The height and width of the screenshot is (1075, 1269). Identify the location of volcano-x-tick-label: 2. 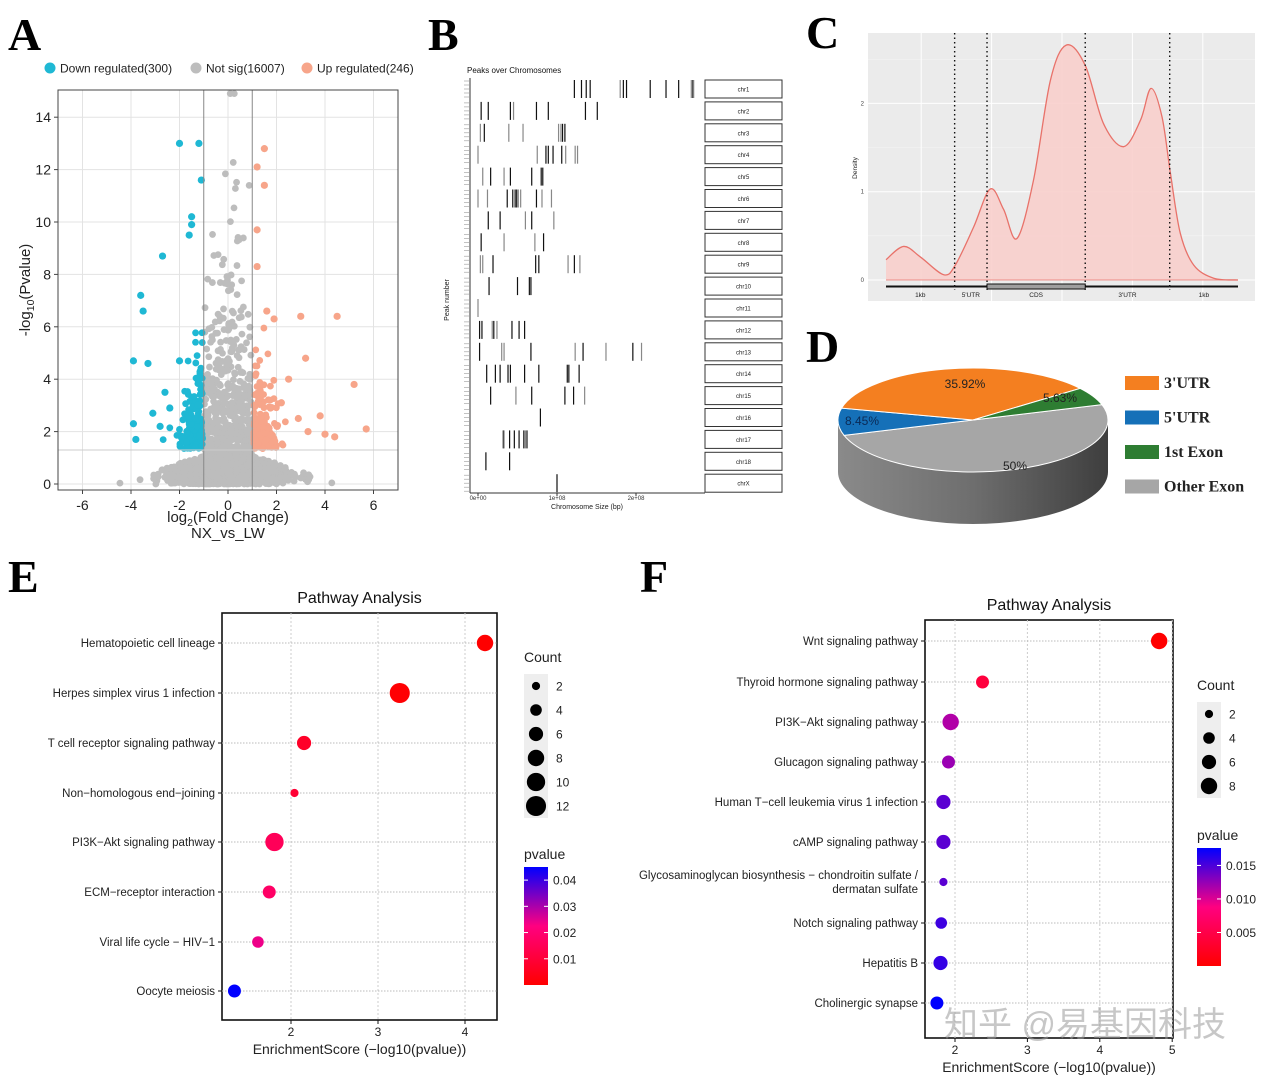
(277, 505).